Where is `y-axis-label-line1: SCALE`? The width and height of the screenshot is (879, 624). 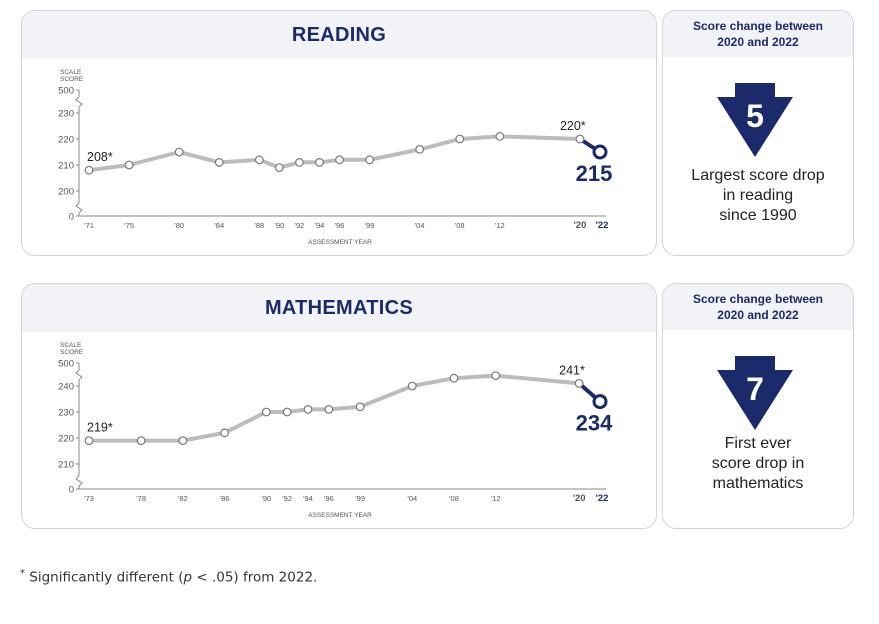
y-axis-label-line1: SCALE is located at coordinates (71, 345).